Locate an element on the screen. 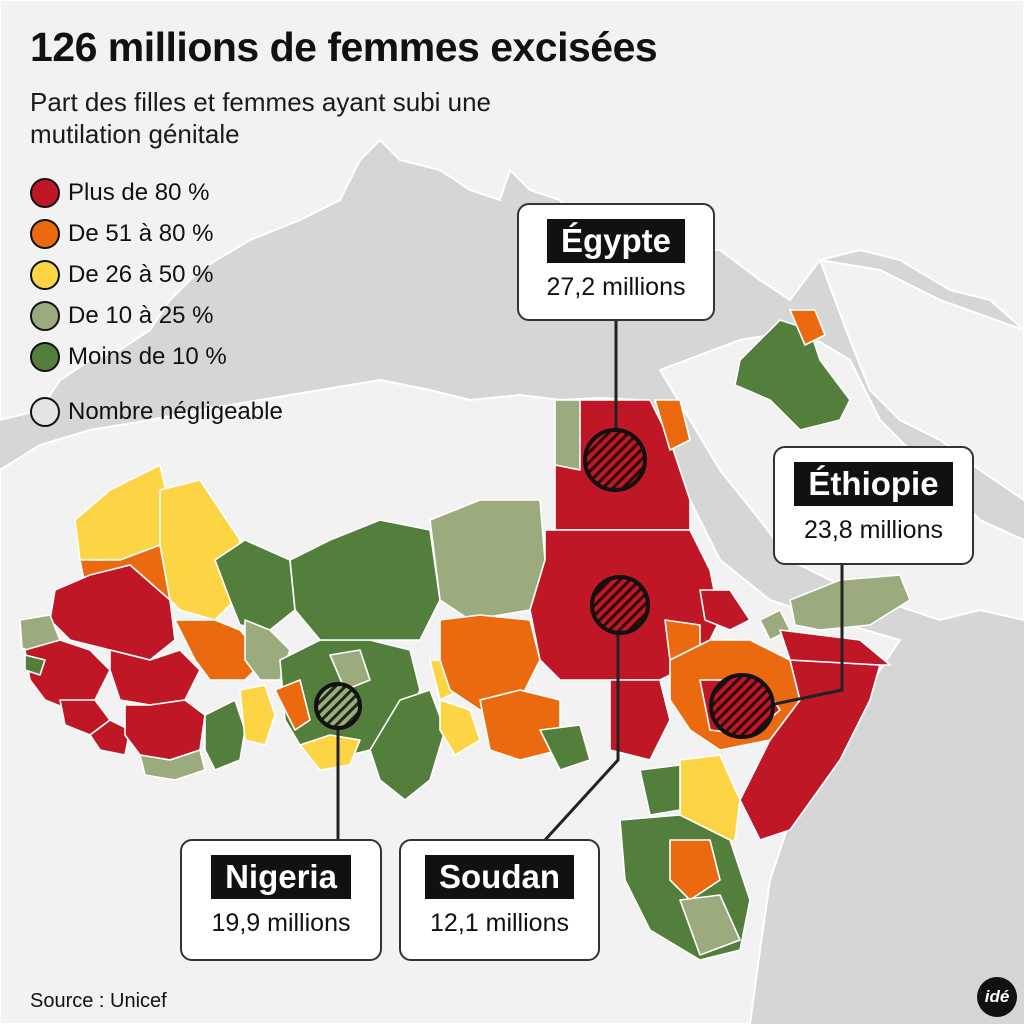 The height and width of the screenshot is (1024, 1024). region-eritrea is located at coordinates (725, 610).